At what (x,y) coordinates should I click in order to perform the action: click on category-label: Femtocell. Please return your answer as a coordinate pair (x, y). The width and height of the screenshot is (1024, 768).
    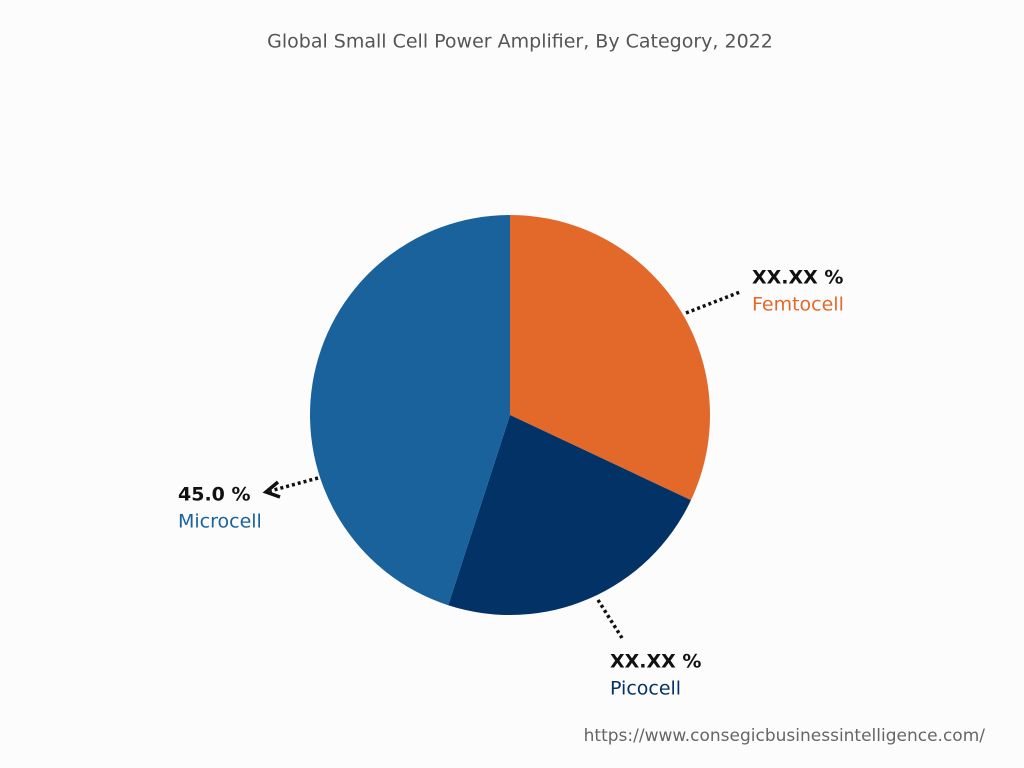
    Looking at the image, I should click on (798, 305).